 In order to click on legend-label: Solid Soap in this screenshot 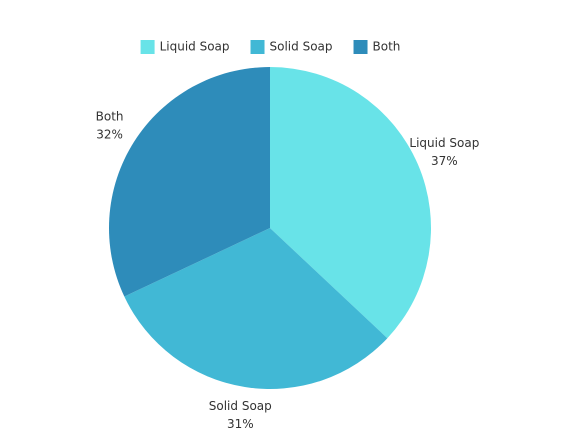, I will do `click(301, 47)`.